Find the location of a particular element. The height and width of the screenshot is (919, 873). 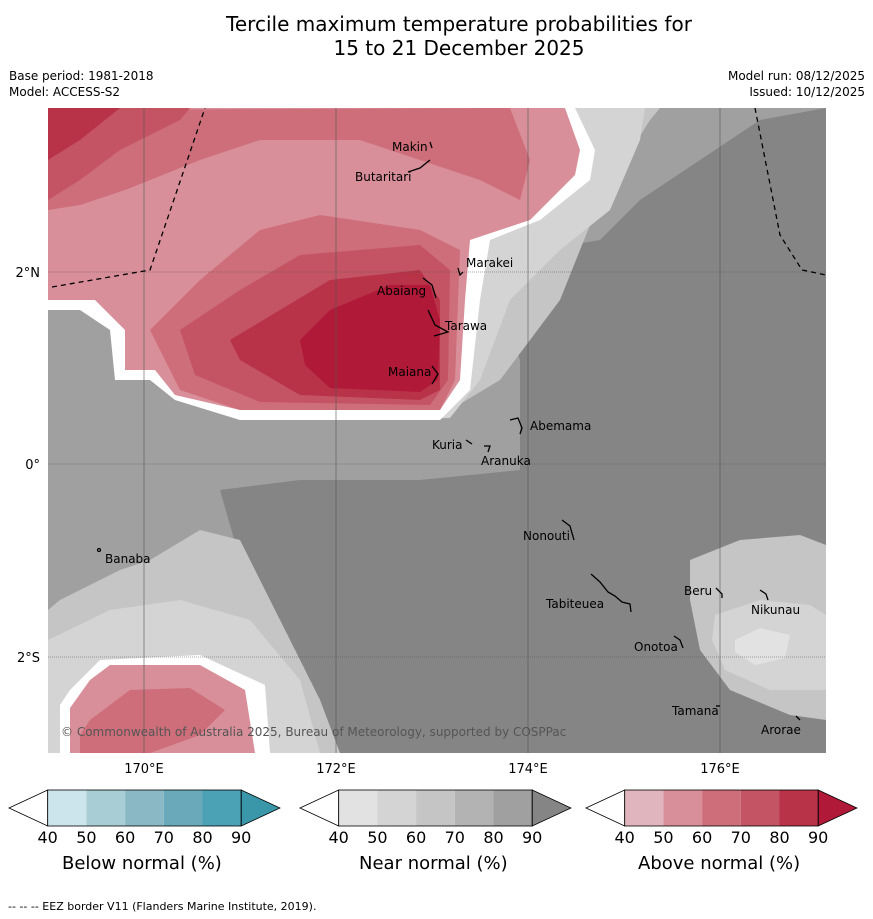

colorbar-near-tick: 80 is located at coordinates (493, 837).